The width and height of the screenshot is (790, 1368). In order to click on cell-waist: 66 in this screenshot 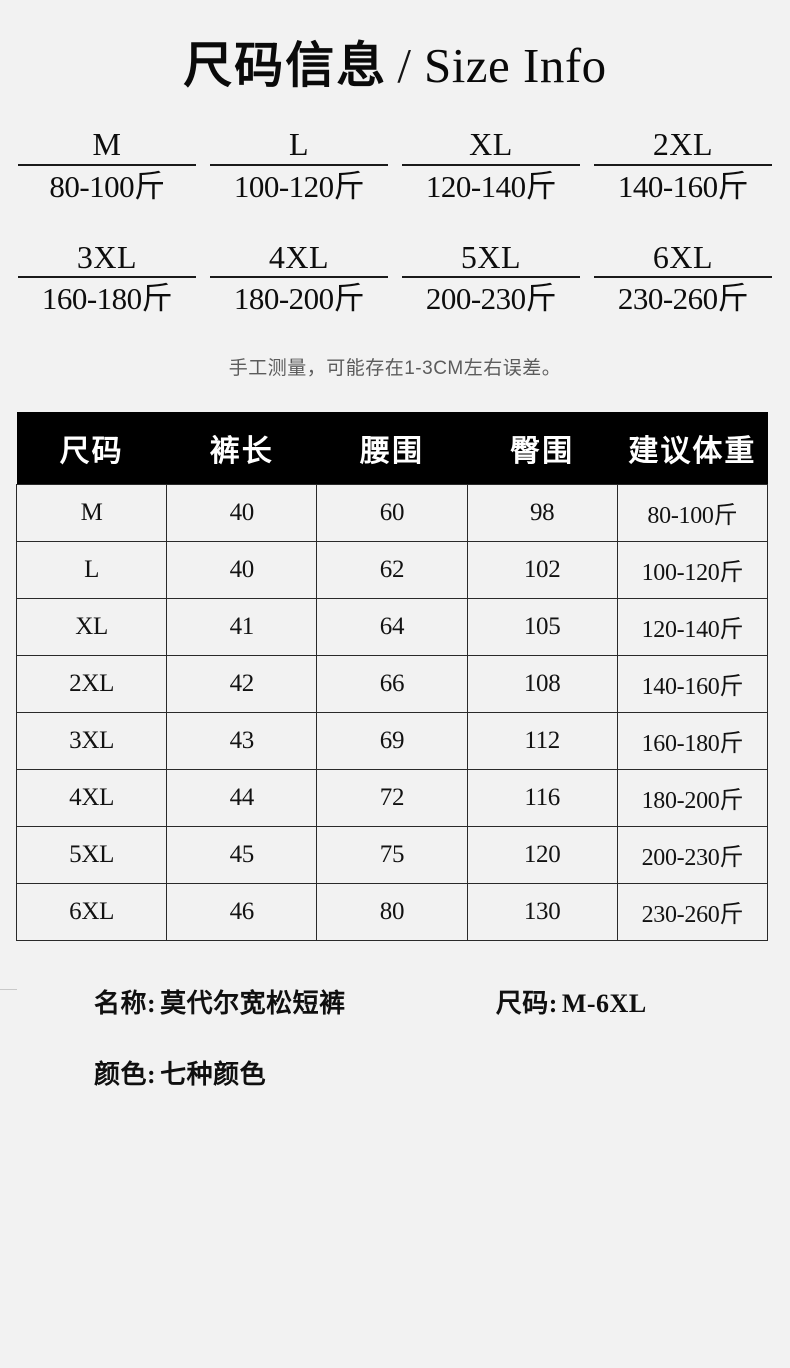, I will do `click(392, 683)`.